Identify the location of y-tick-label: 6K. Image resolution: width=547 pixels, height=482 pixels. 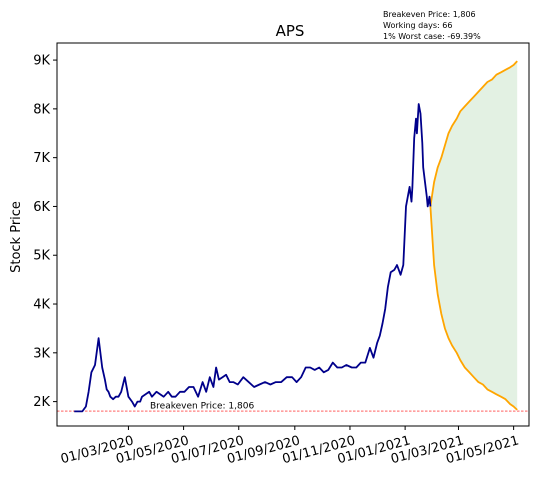
(41, 207).